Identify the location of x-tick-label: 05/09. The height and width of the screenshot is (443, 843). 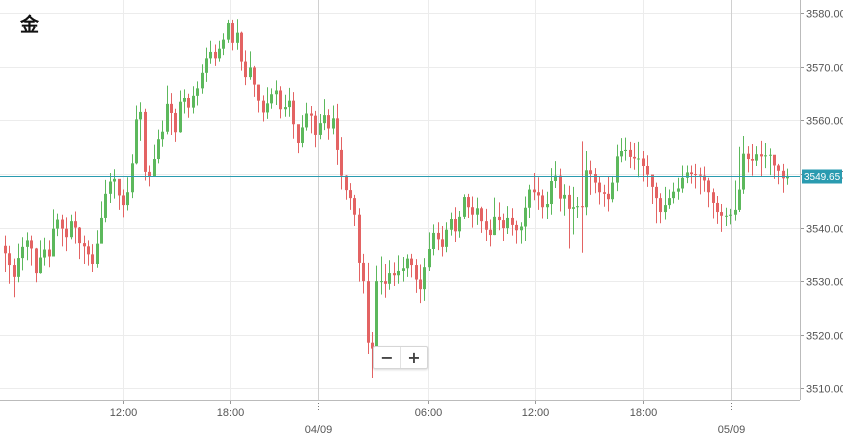
(732, 430).